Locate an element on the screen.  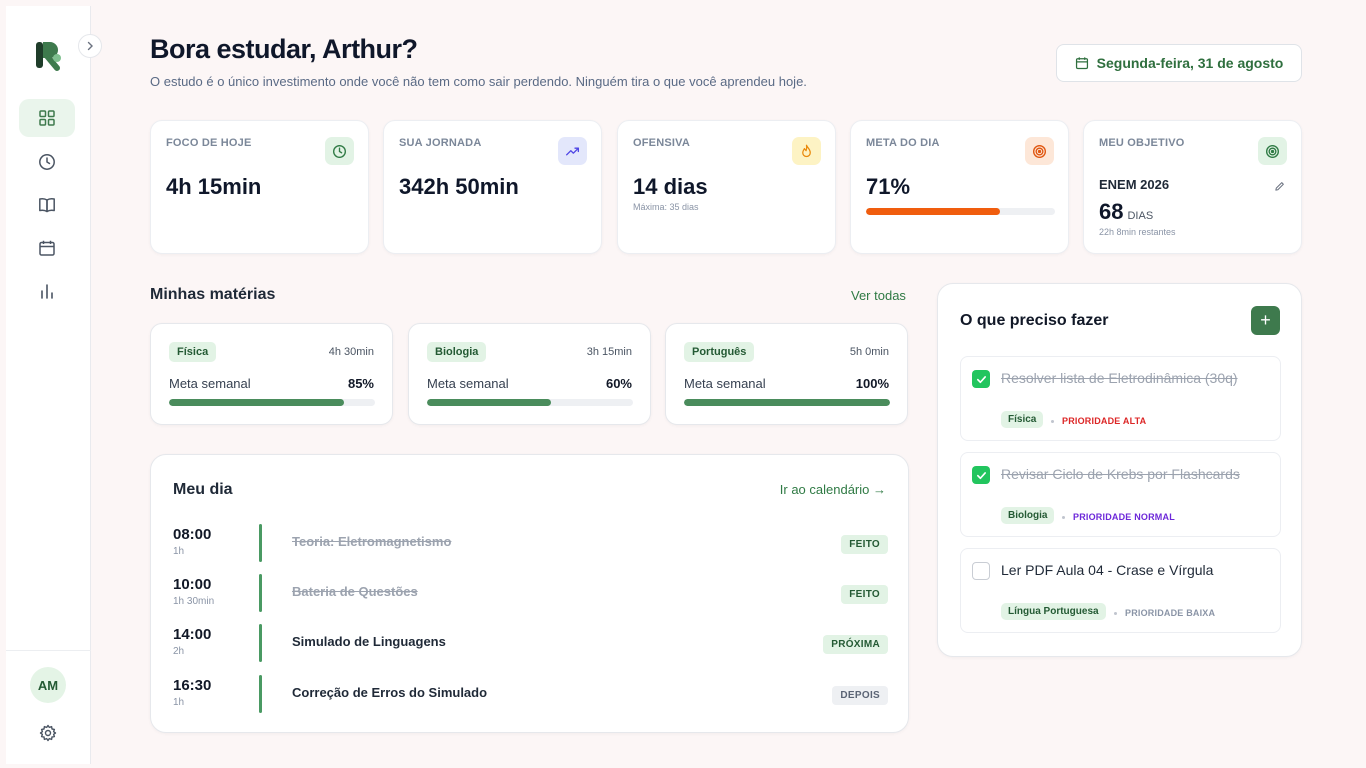
add-task-button: + is located at coordinates (1265, 320).